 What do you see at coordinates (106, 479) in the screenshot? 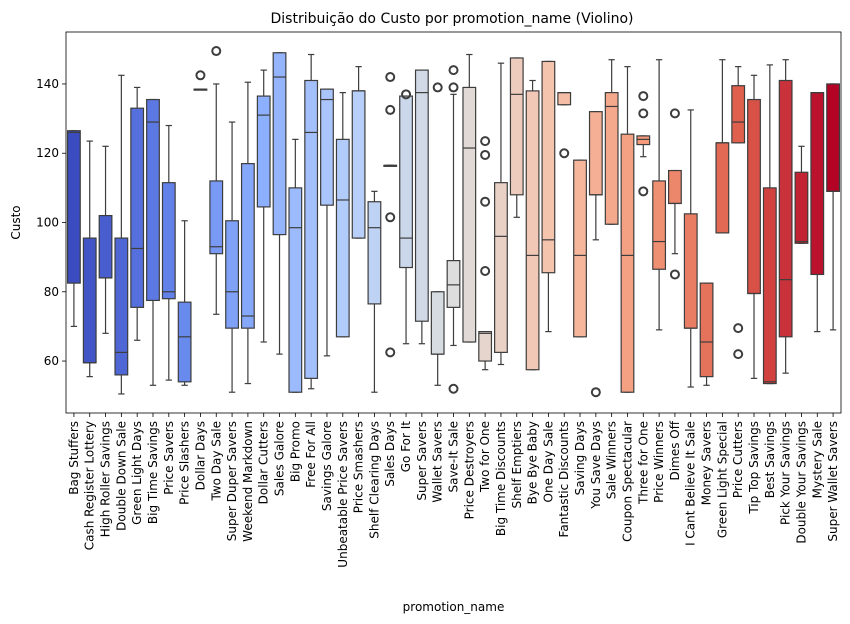
I see `x-tick-label: High Roller Savings` at bounding box center [106, 479].